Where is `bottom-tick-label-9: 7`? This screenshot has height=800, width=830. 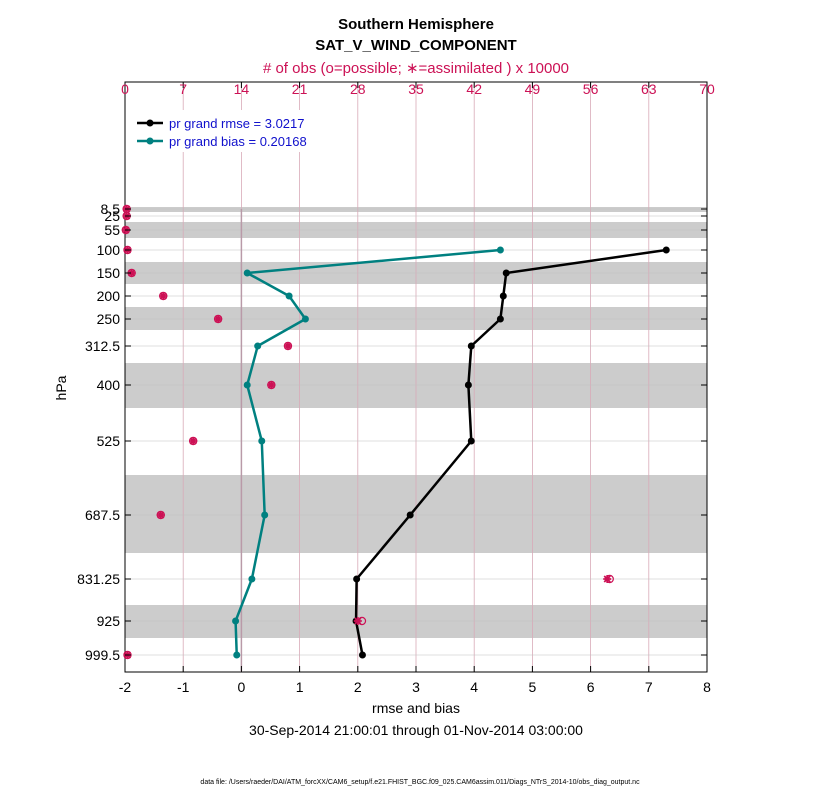
bottom-tick-label-9: 7 is located at coordinates (649, 687).